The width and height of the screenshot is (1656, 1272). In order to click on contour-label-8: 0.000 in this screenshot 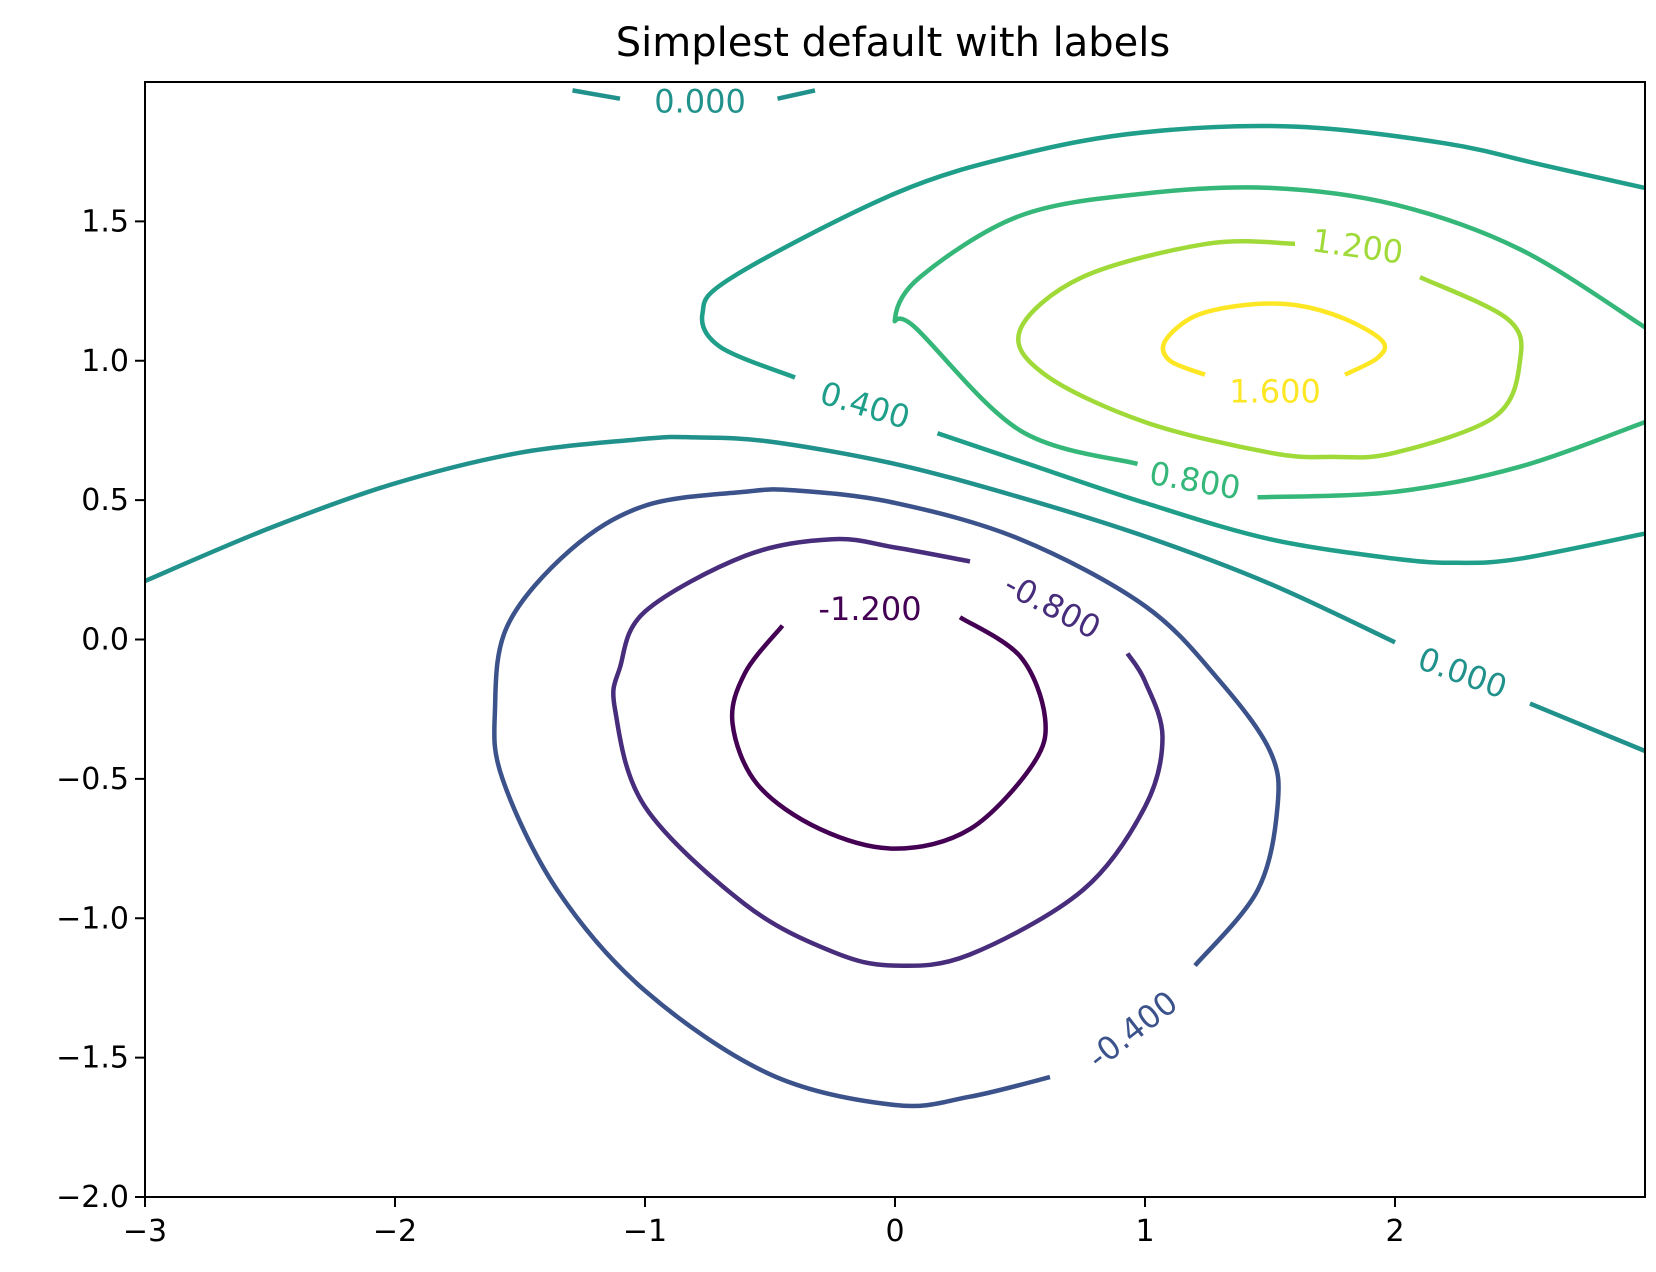, I will do `click(1462, 672)`.